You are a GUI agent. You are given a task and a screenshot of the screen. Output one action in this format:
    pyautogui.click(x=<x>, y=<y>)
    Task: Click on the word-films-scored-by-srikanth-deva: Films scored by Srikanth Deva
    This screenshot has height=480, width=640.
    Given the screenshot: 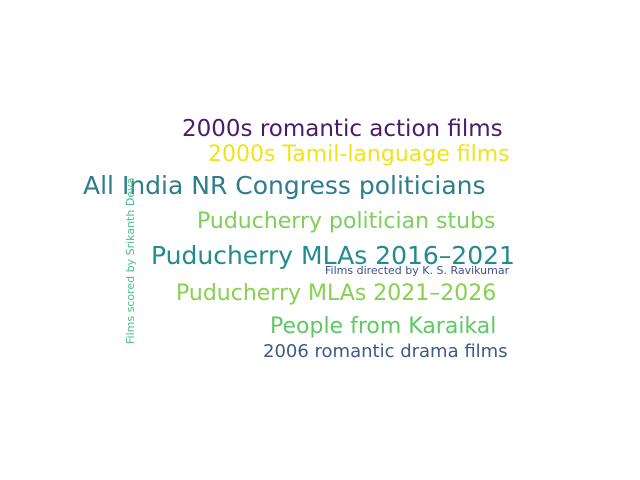 What is the action you would take?
    pyautogui.click(x=130, y=260)
    